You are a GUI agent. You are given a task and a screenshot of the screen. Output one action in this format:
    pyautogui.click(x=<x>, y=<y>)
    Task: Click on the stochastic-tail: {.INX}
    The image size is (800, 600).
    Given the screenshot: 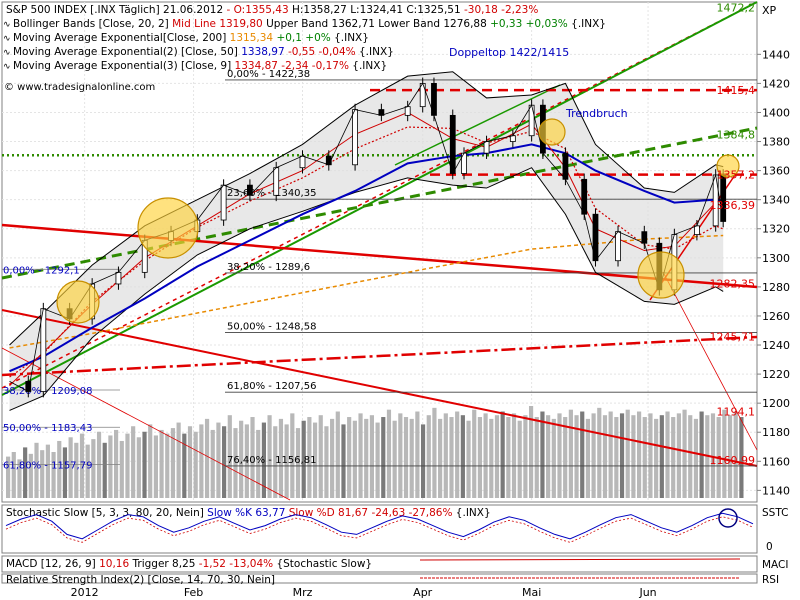 What is the action you would take?
    pyautogui.click(x=471, y=513)
    